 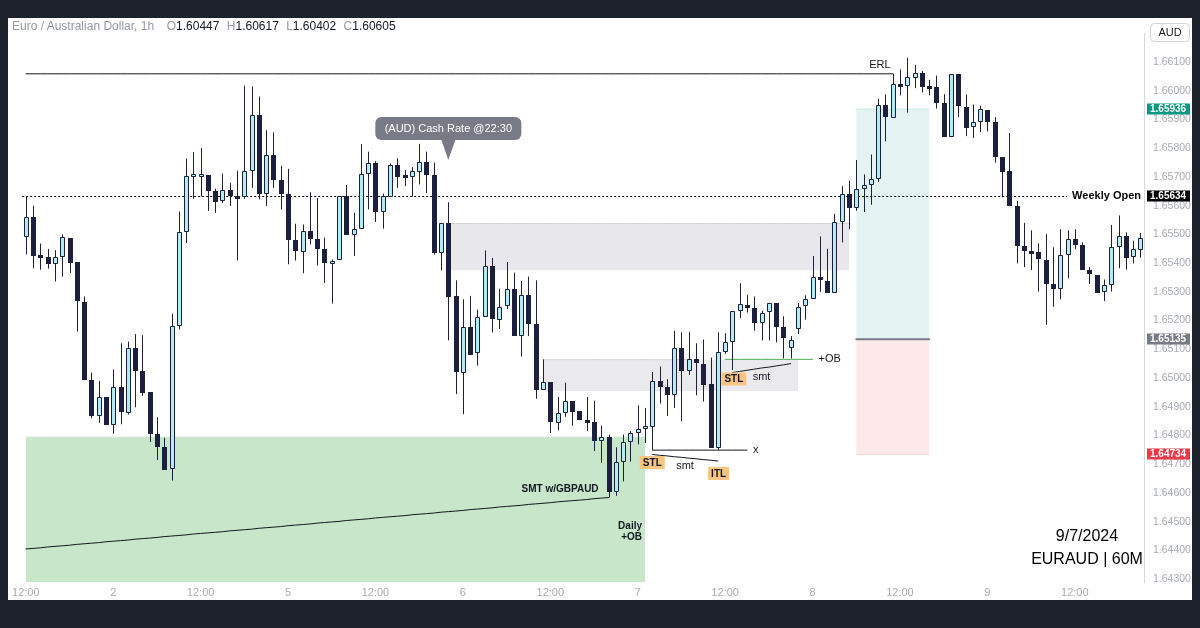 What do you see at coordinates (1168, 196) in the screenshot?
I see `text: 1.65634` at bounding box center [1168, 196].